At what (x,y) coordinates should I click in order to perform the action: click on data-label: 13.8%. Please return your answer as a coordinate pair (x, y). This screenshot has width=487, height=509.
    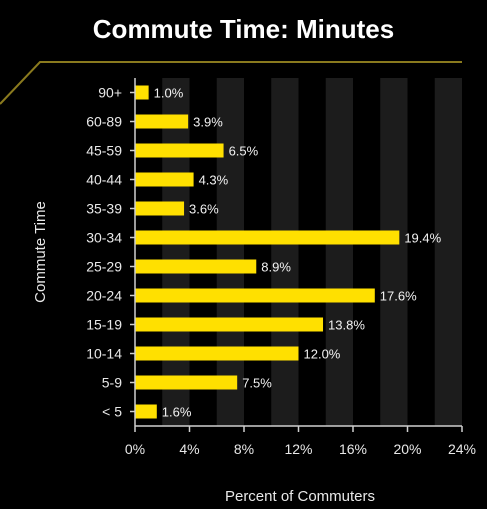
    Looking at the image, I should click on (346, 325).